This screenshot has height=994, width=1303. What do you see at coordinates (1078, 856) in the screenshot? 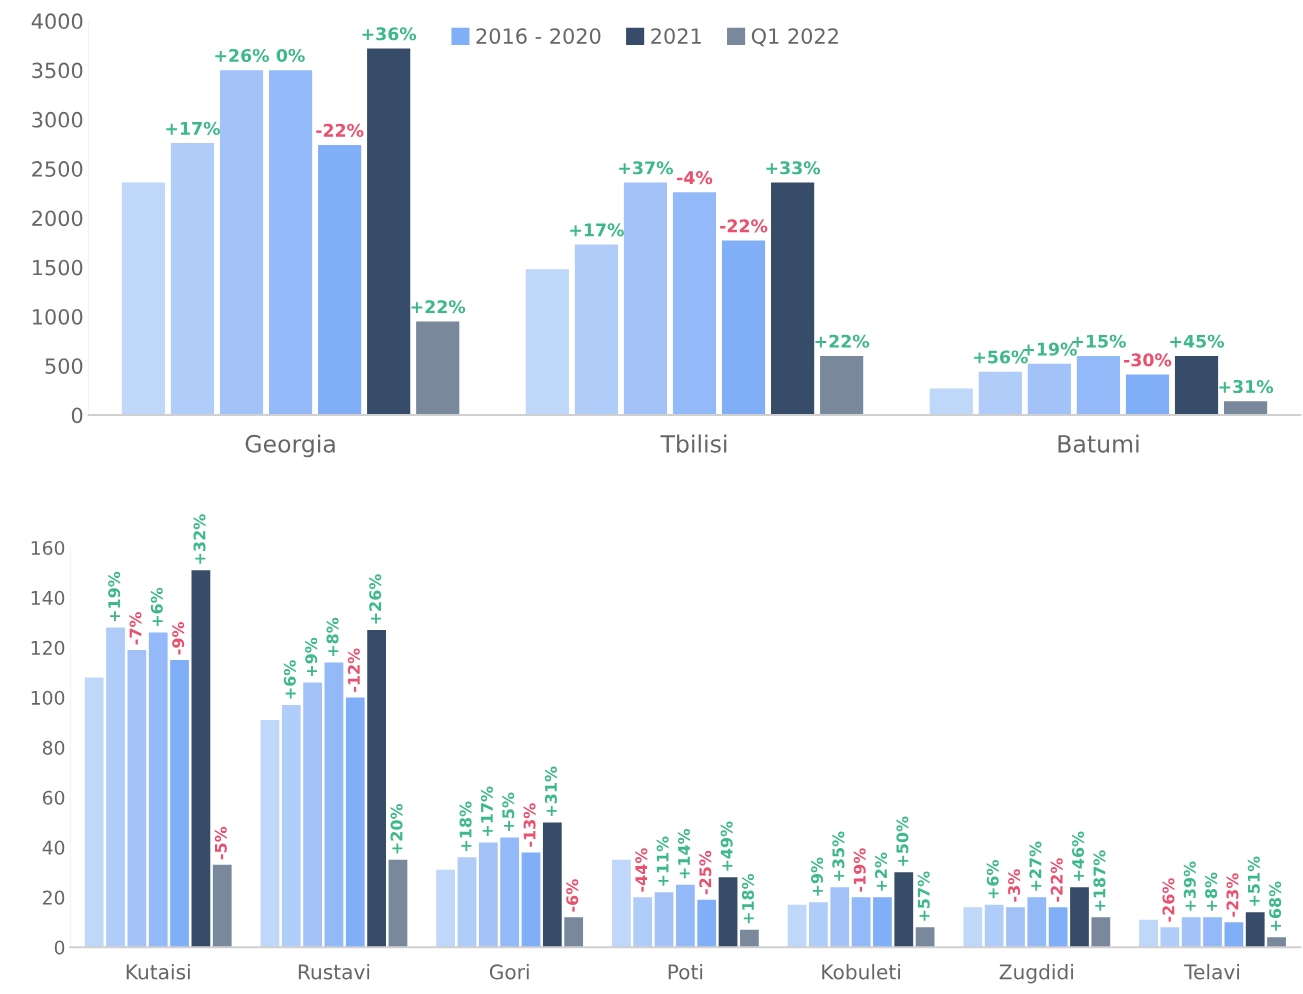
I see `annotation: +46%` at bounding box center [1078, 856].